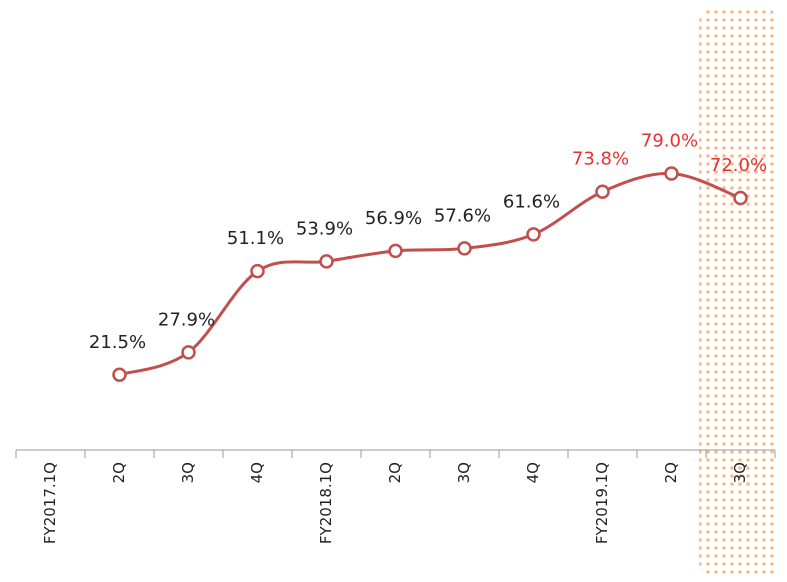  Describe the element at coordinates (255, 238) in the screenshot. I see `data-label: 51.1%` at that location.